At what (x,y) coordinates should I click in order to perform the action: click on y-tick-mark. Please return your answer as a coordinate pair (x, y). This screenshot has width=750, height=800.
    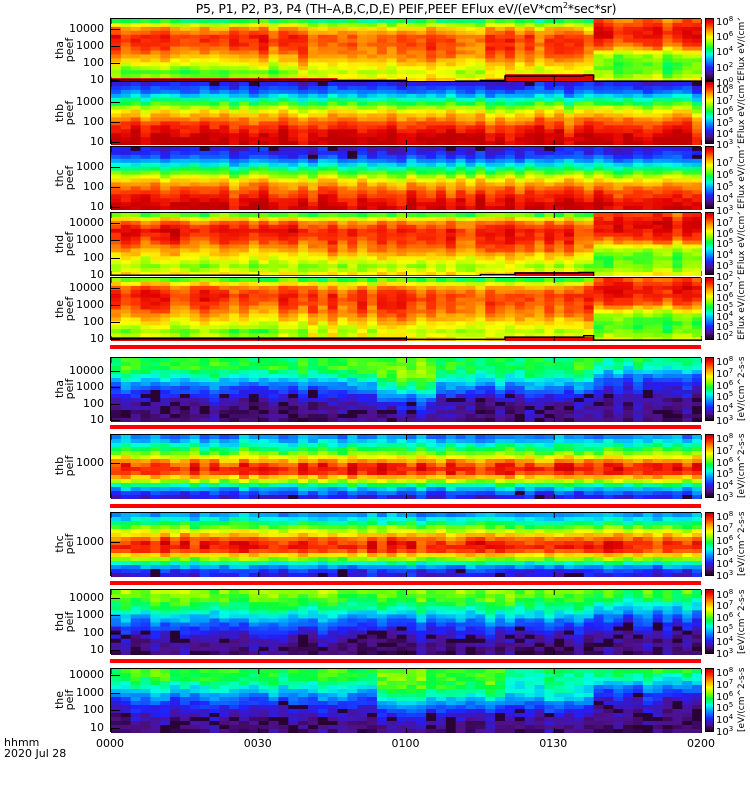
    Looking at the image, I should click on (115, 241).